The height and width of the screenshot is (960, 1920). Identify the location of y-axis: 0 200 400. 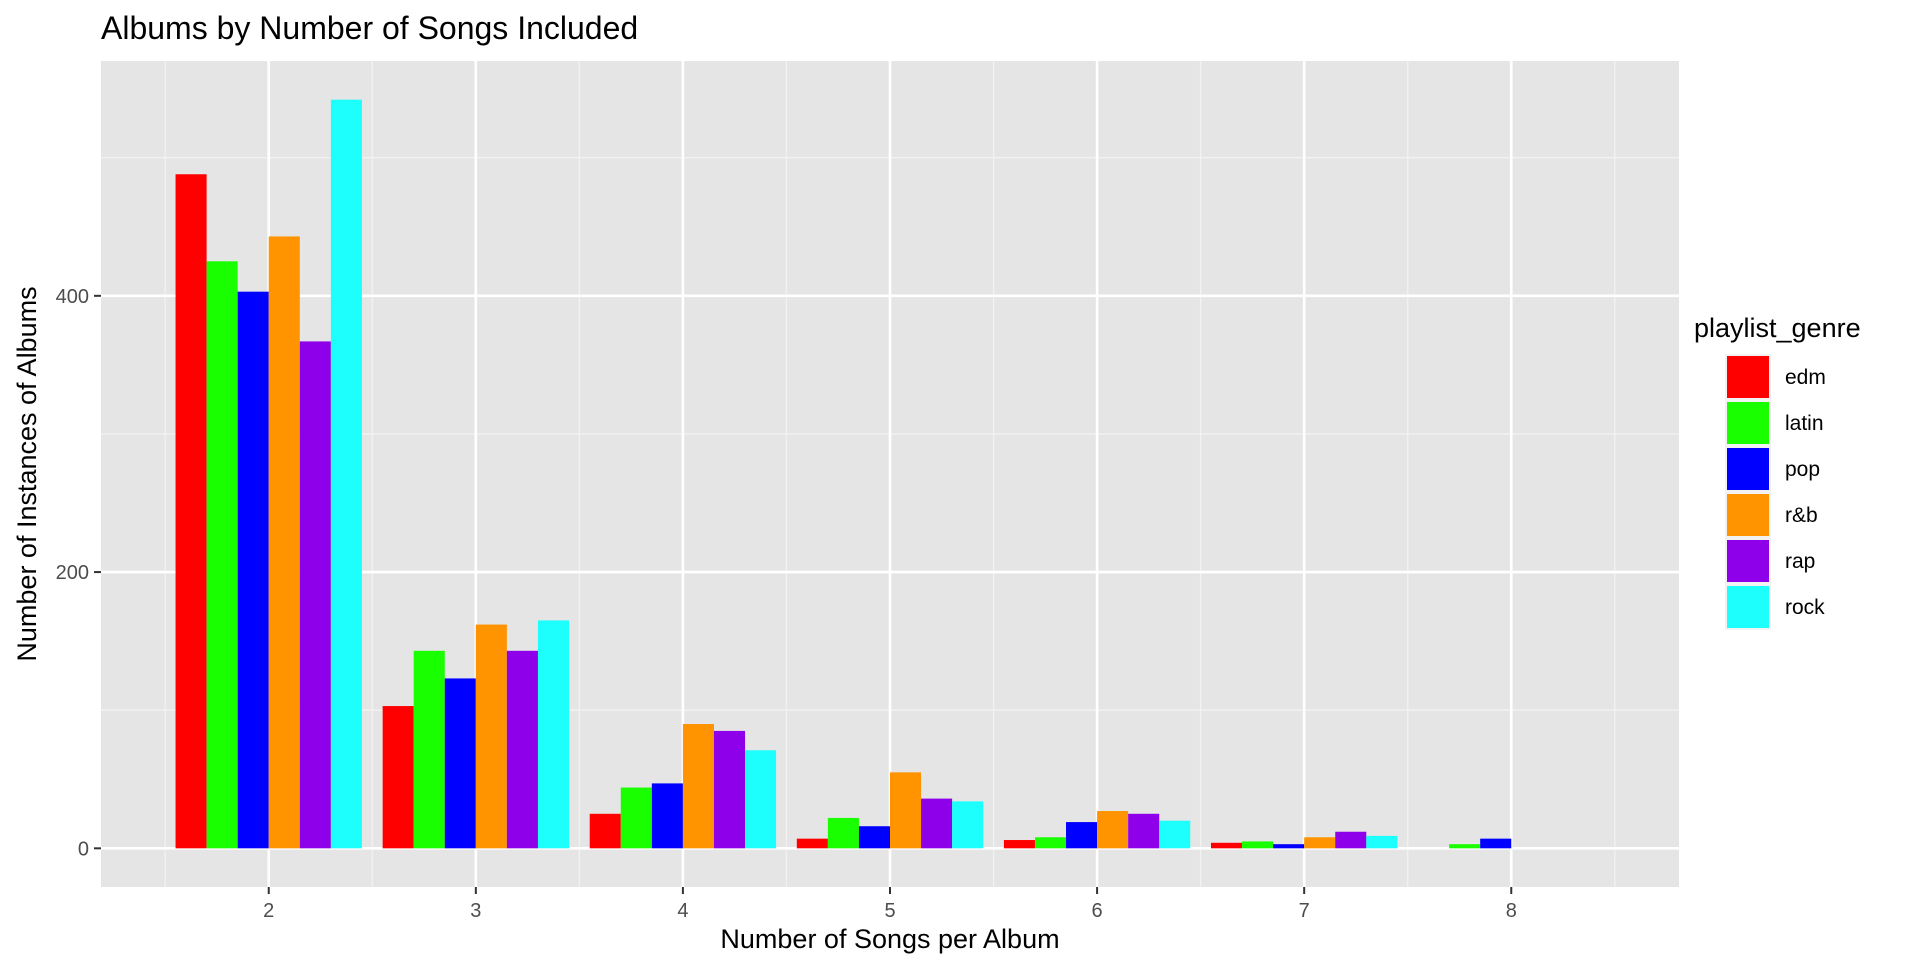
(78, 573).